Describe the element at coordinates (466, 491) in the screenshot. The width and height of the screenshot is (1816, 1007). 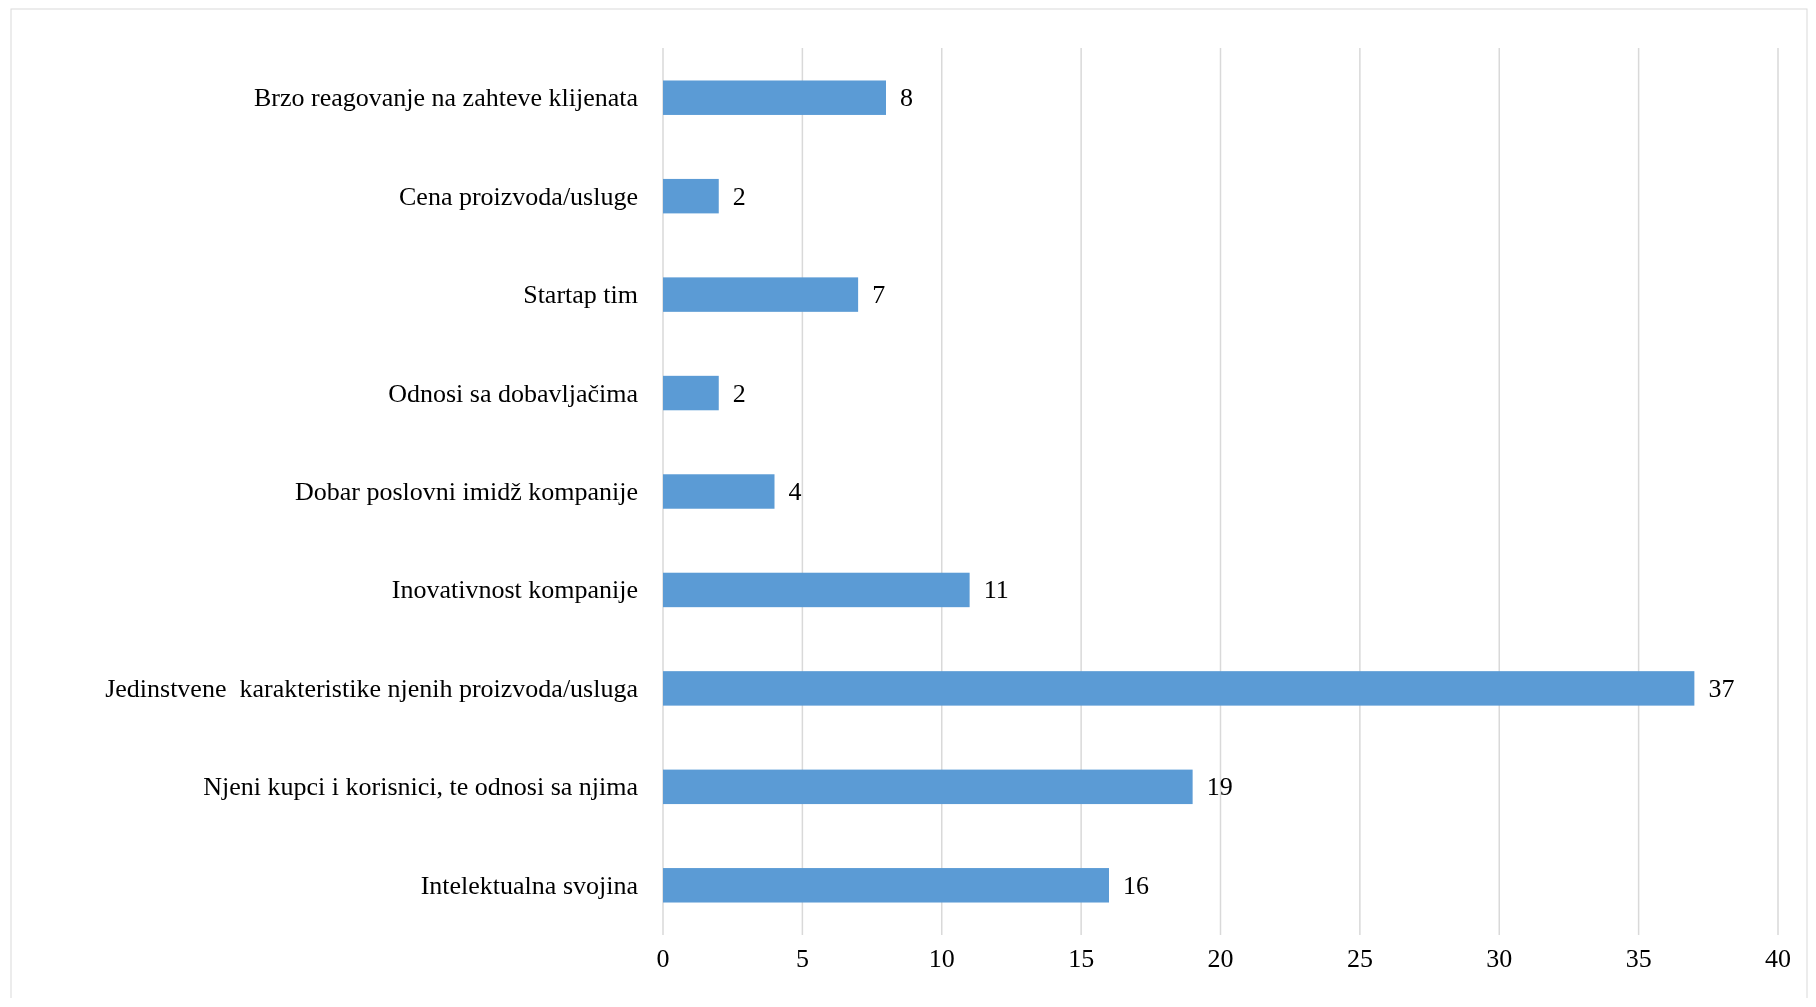
I see `y-tick-label: Dobar poslovni imidž kompanije` at that location.